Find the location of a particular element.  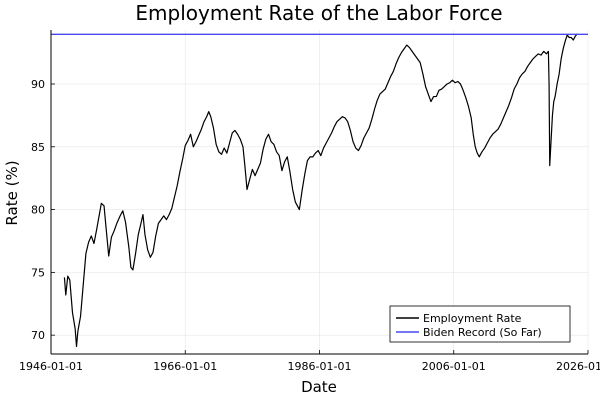

x-tick-label: 2006-01-01 is located at coordinates (454, 366).